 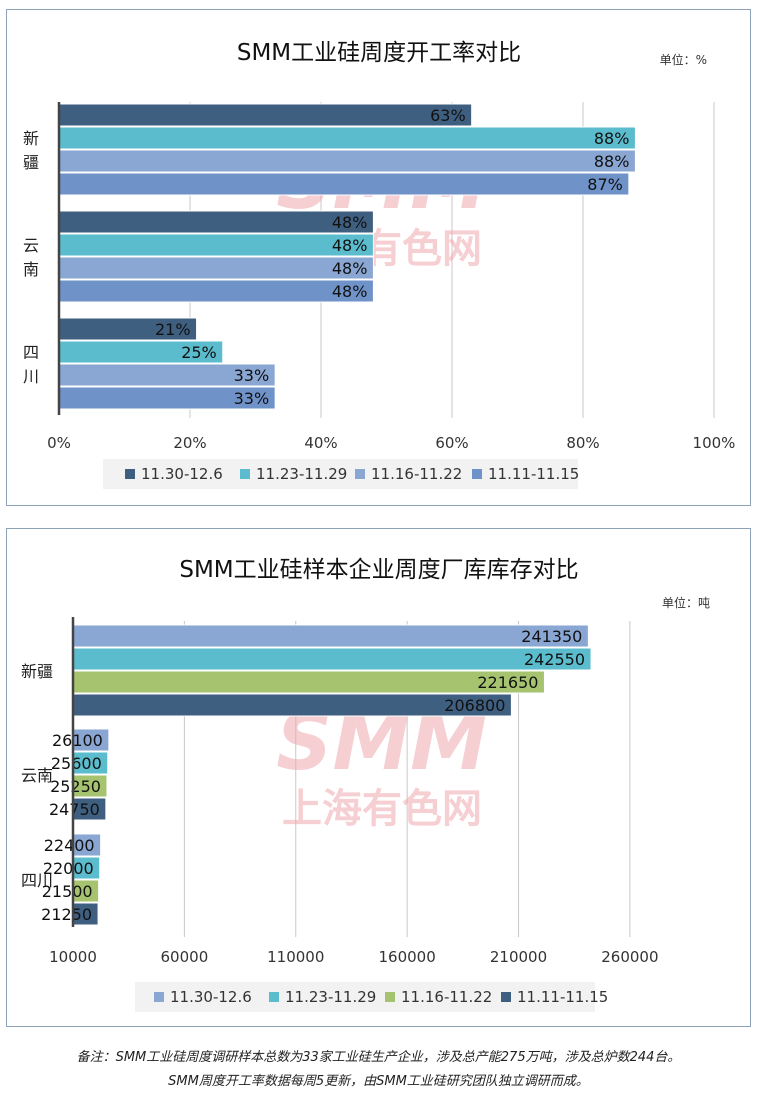 What do you see at coordinates (382, 809) in the screenshot?
I see `watermark-cn: 上海有色网` at bounding box center [382, 809].